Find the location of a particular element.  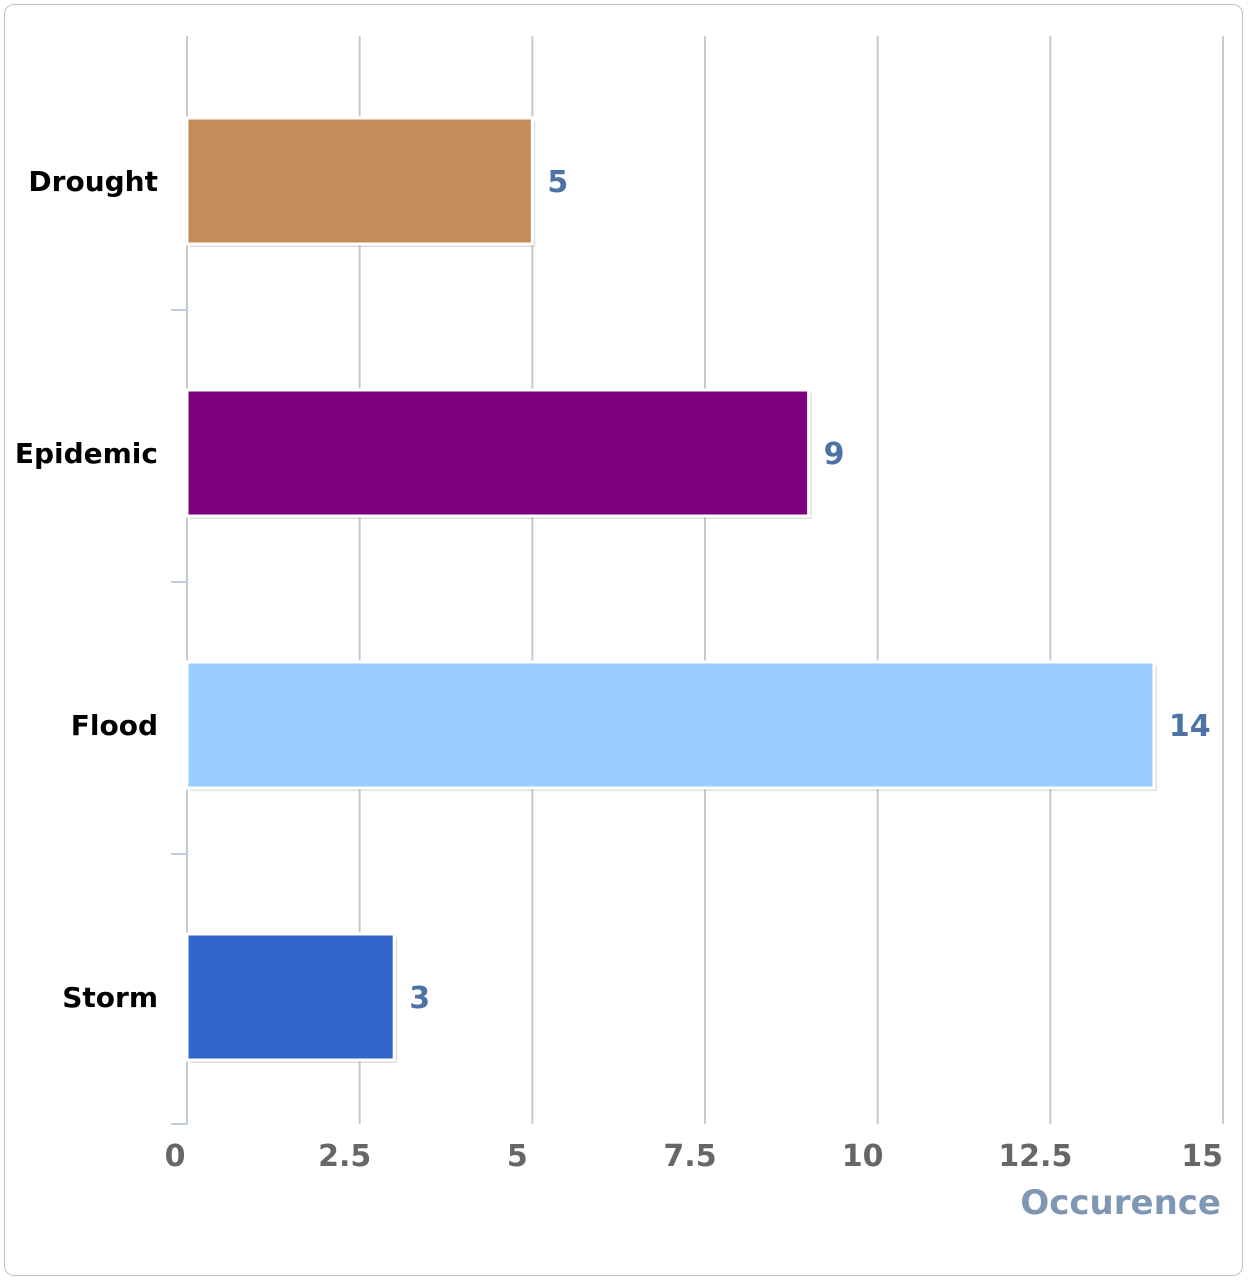

category-label: Epidemic is located at coordinates (86, 453).